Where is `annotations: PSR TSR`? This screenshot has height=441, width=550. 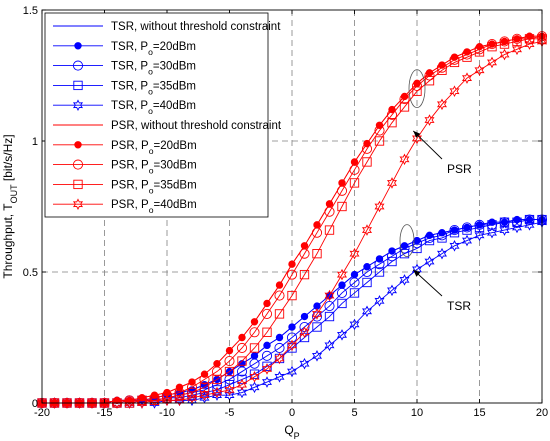 annotations: PSR TSR is located at coordinates (435, 191).